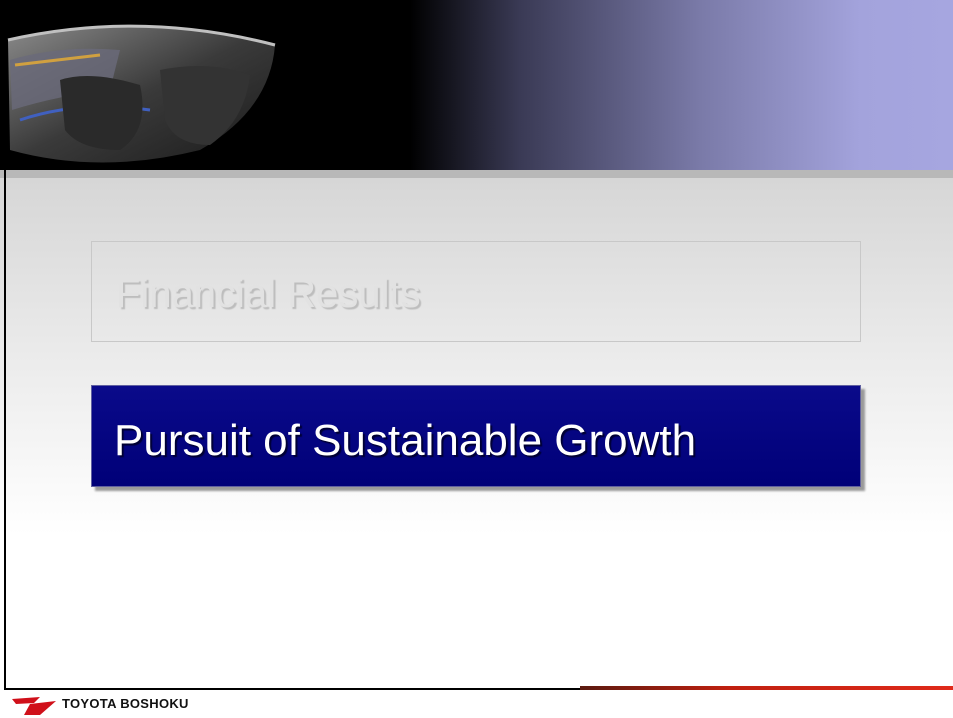  I want to click on section-title: Pursuit of Sustainable Growth, so click(405, 440).